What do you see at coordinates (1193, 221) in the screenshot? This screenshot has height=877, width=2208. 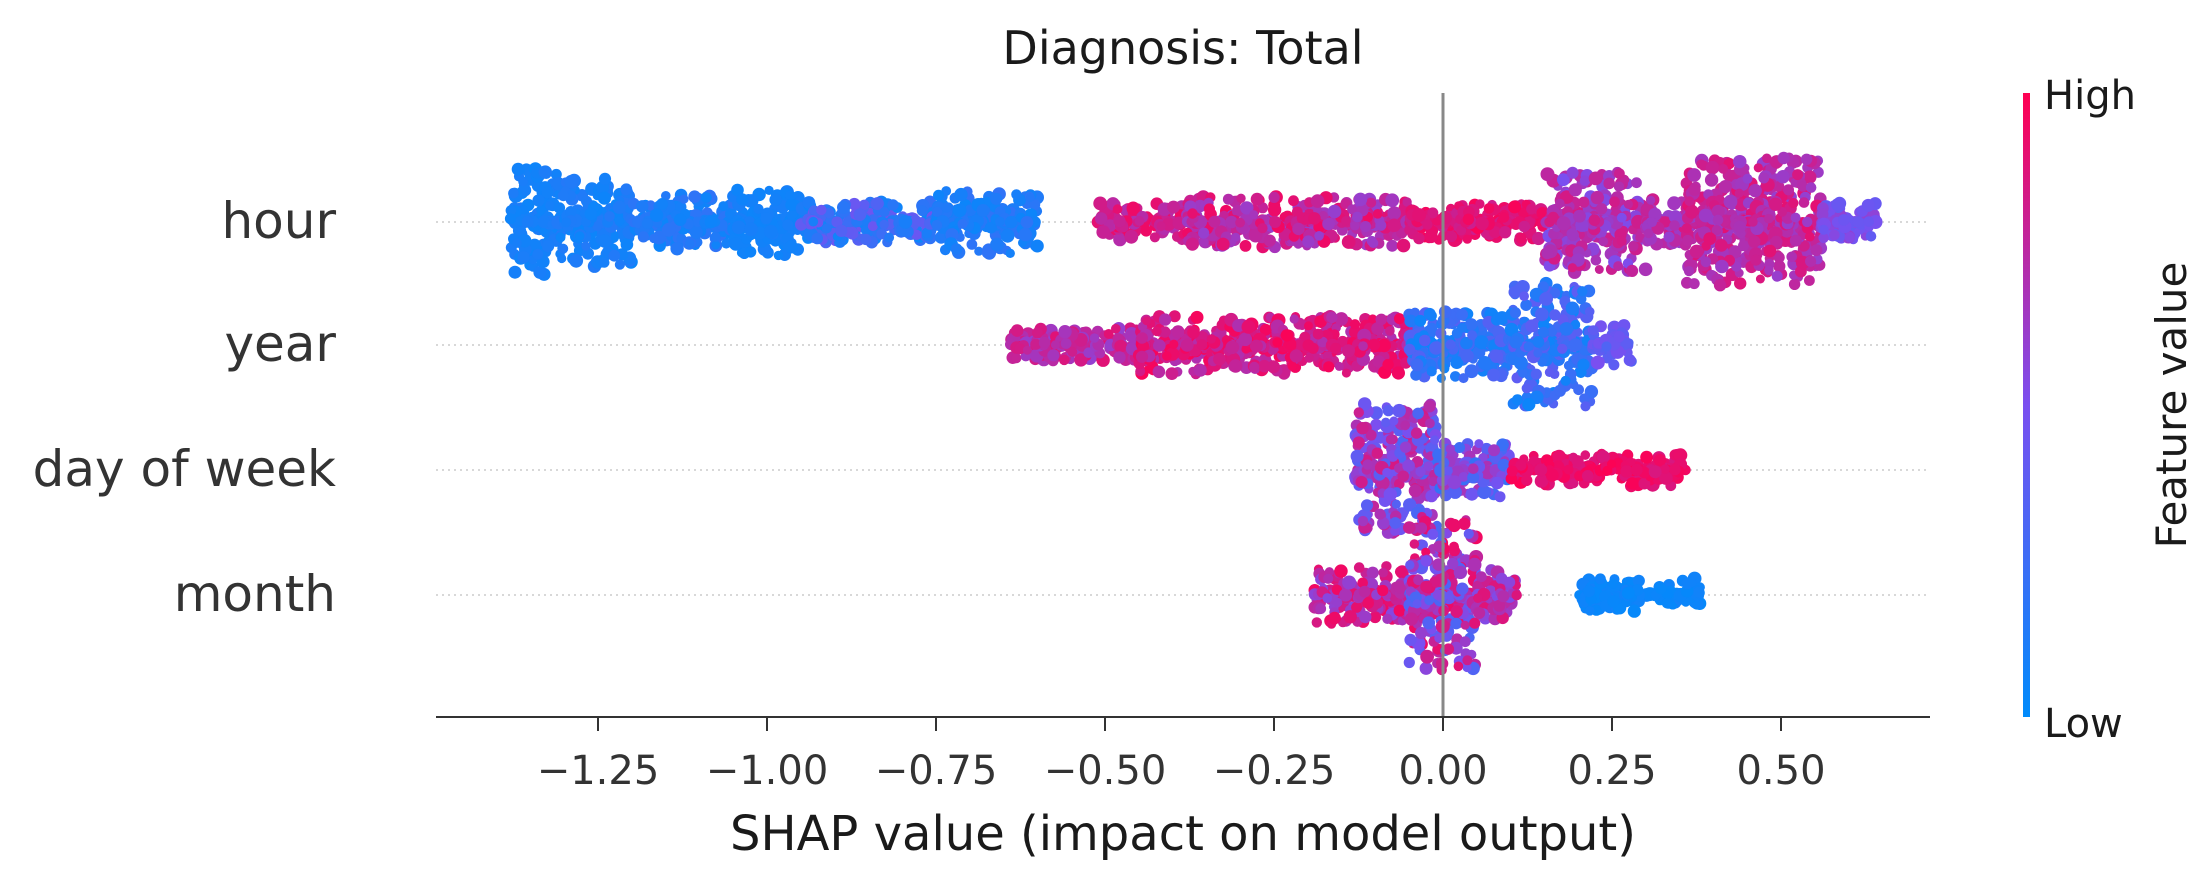 I see `swarm-hour` at bounding box center [1193, 221].